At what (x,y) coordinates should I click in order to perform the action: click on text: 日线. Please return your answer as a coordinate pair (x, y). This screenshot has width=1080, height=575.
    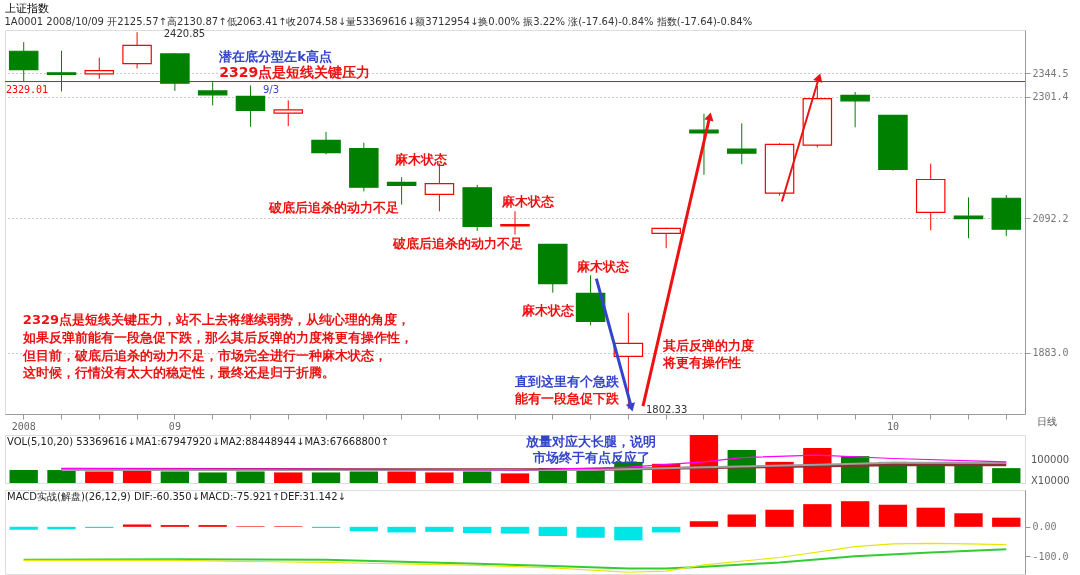
    Looking at the image, I should click on (1046, 421).